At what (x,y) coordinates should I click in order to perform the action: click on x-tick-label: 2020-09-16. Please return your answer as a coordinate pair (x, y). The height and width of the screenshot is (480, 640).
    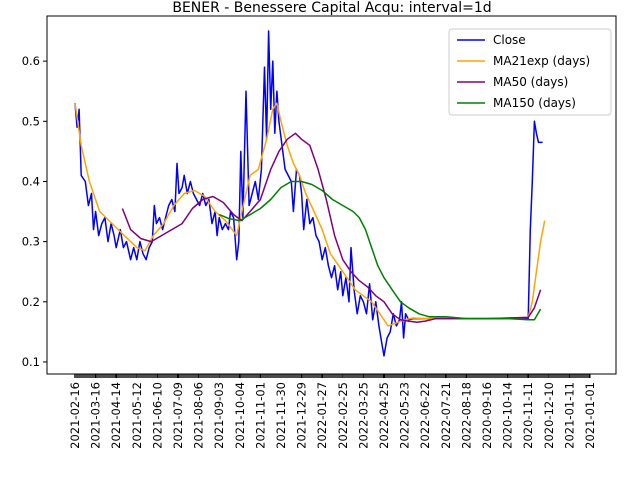
    Looking at the image, I should click on (487, 415).